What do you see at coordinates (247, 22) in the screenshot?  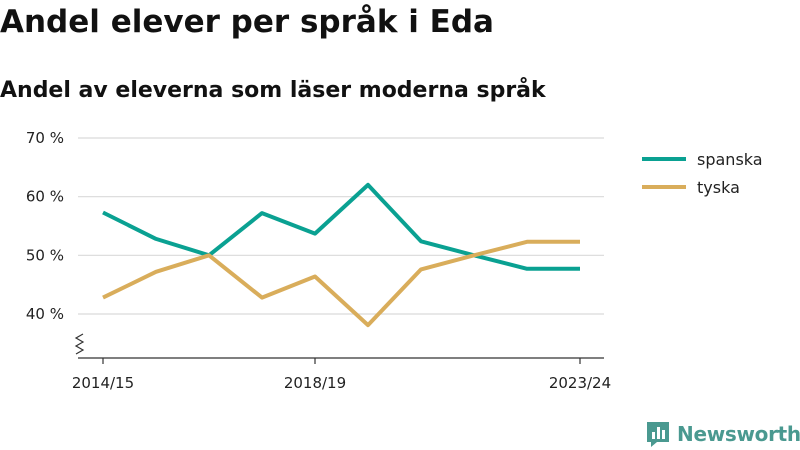 I see `chart-title: Andel elever per språk i Eda` at bounding box center [247, 22].